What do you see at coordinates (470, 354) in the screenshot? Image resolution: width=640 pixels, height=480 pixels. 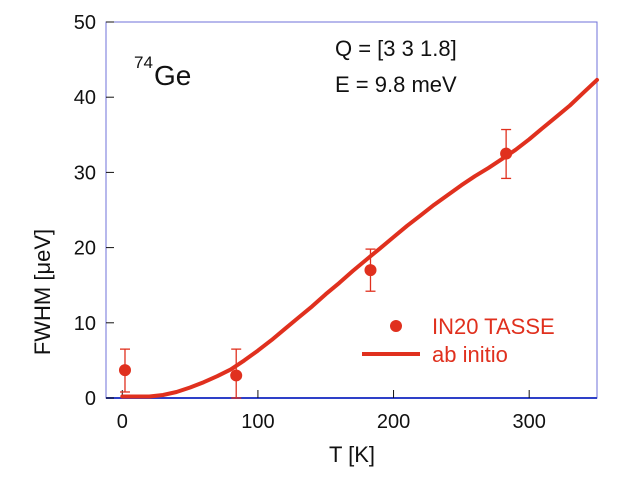 I see `legend-label-ab-initio: ab initio` at bounding box center [470, 354].